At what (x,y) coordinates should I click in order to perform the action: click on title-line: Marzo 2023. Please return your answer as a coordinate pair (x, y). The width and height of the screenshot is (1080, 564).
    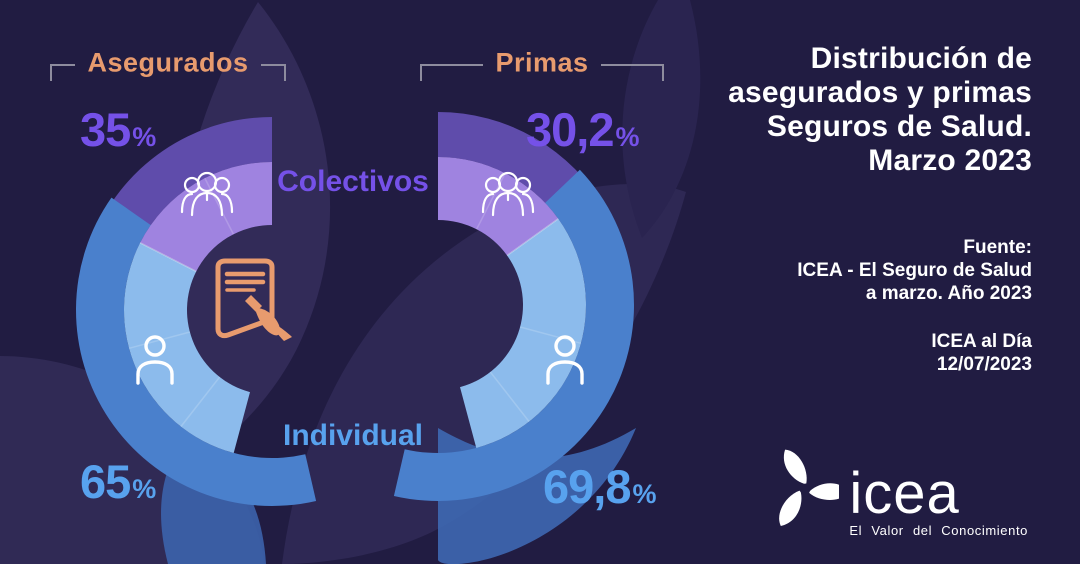
    Looking at the image, I should click on (950, 160).